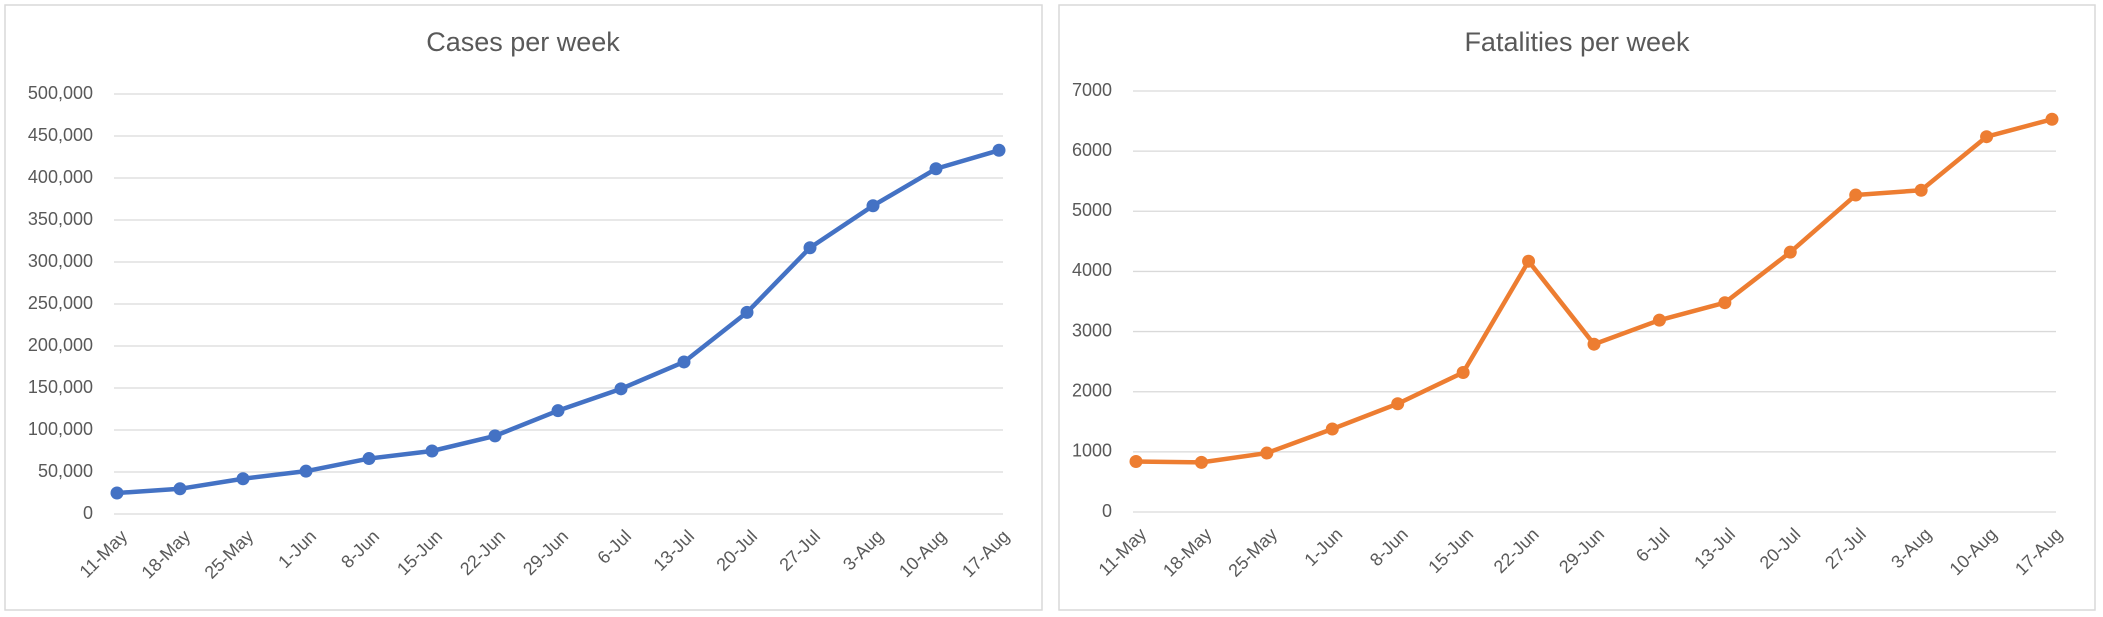 This screenshot has width=2103, height=617. I want to click on y-tick-label: 6000, so click(1092, 150).